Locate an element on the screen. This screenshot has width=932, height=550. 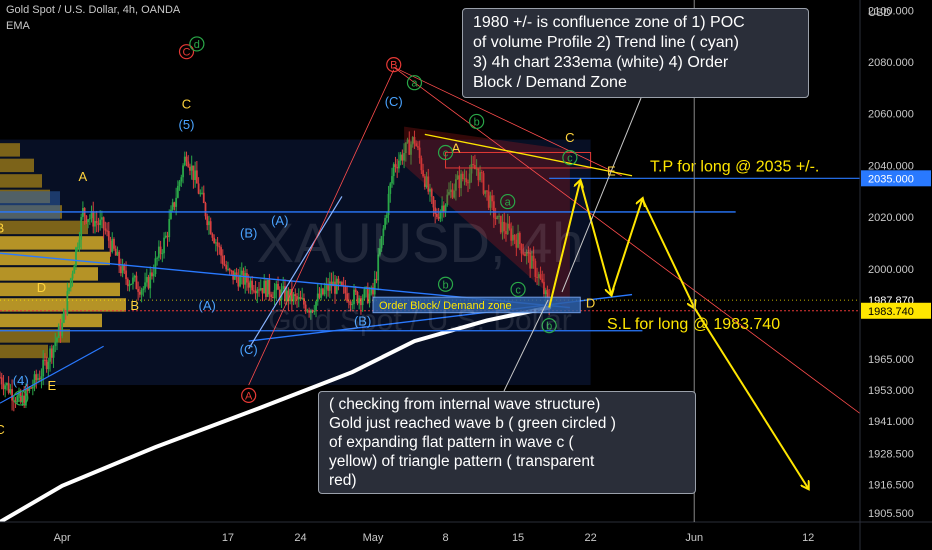
take-profit-price-tag: 2035.000 is located at coordinates (891, 179).